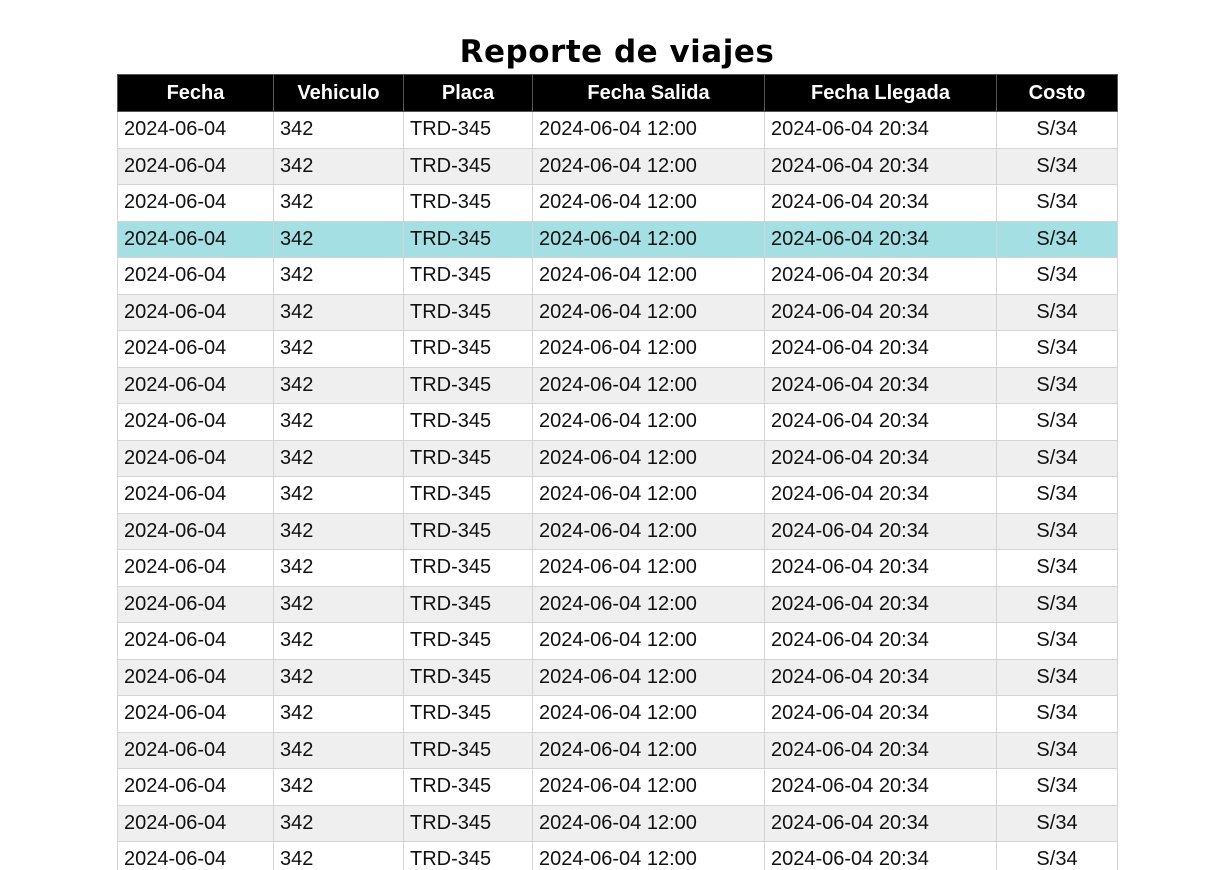  I want to click on column-header-fecha-llegada: Fecha Llegada, so click(880, 93).